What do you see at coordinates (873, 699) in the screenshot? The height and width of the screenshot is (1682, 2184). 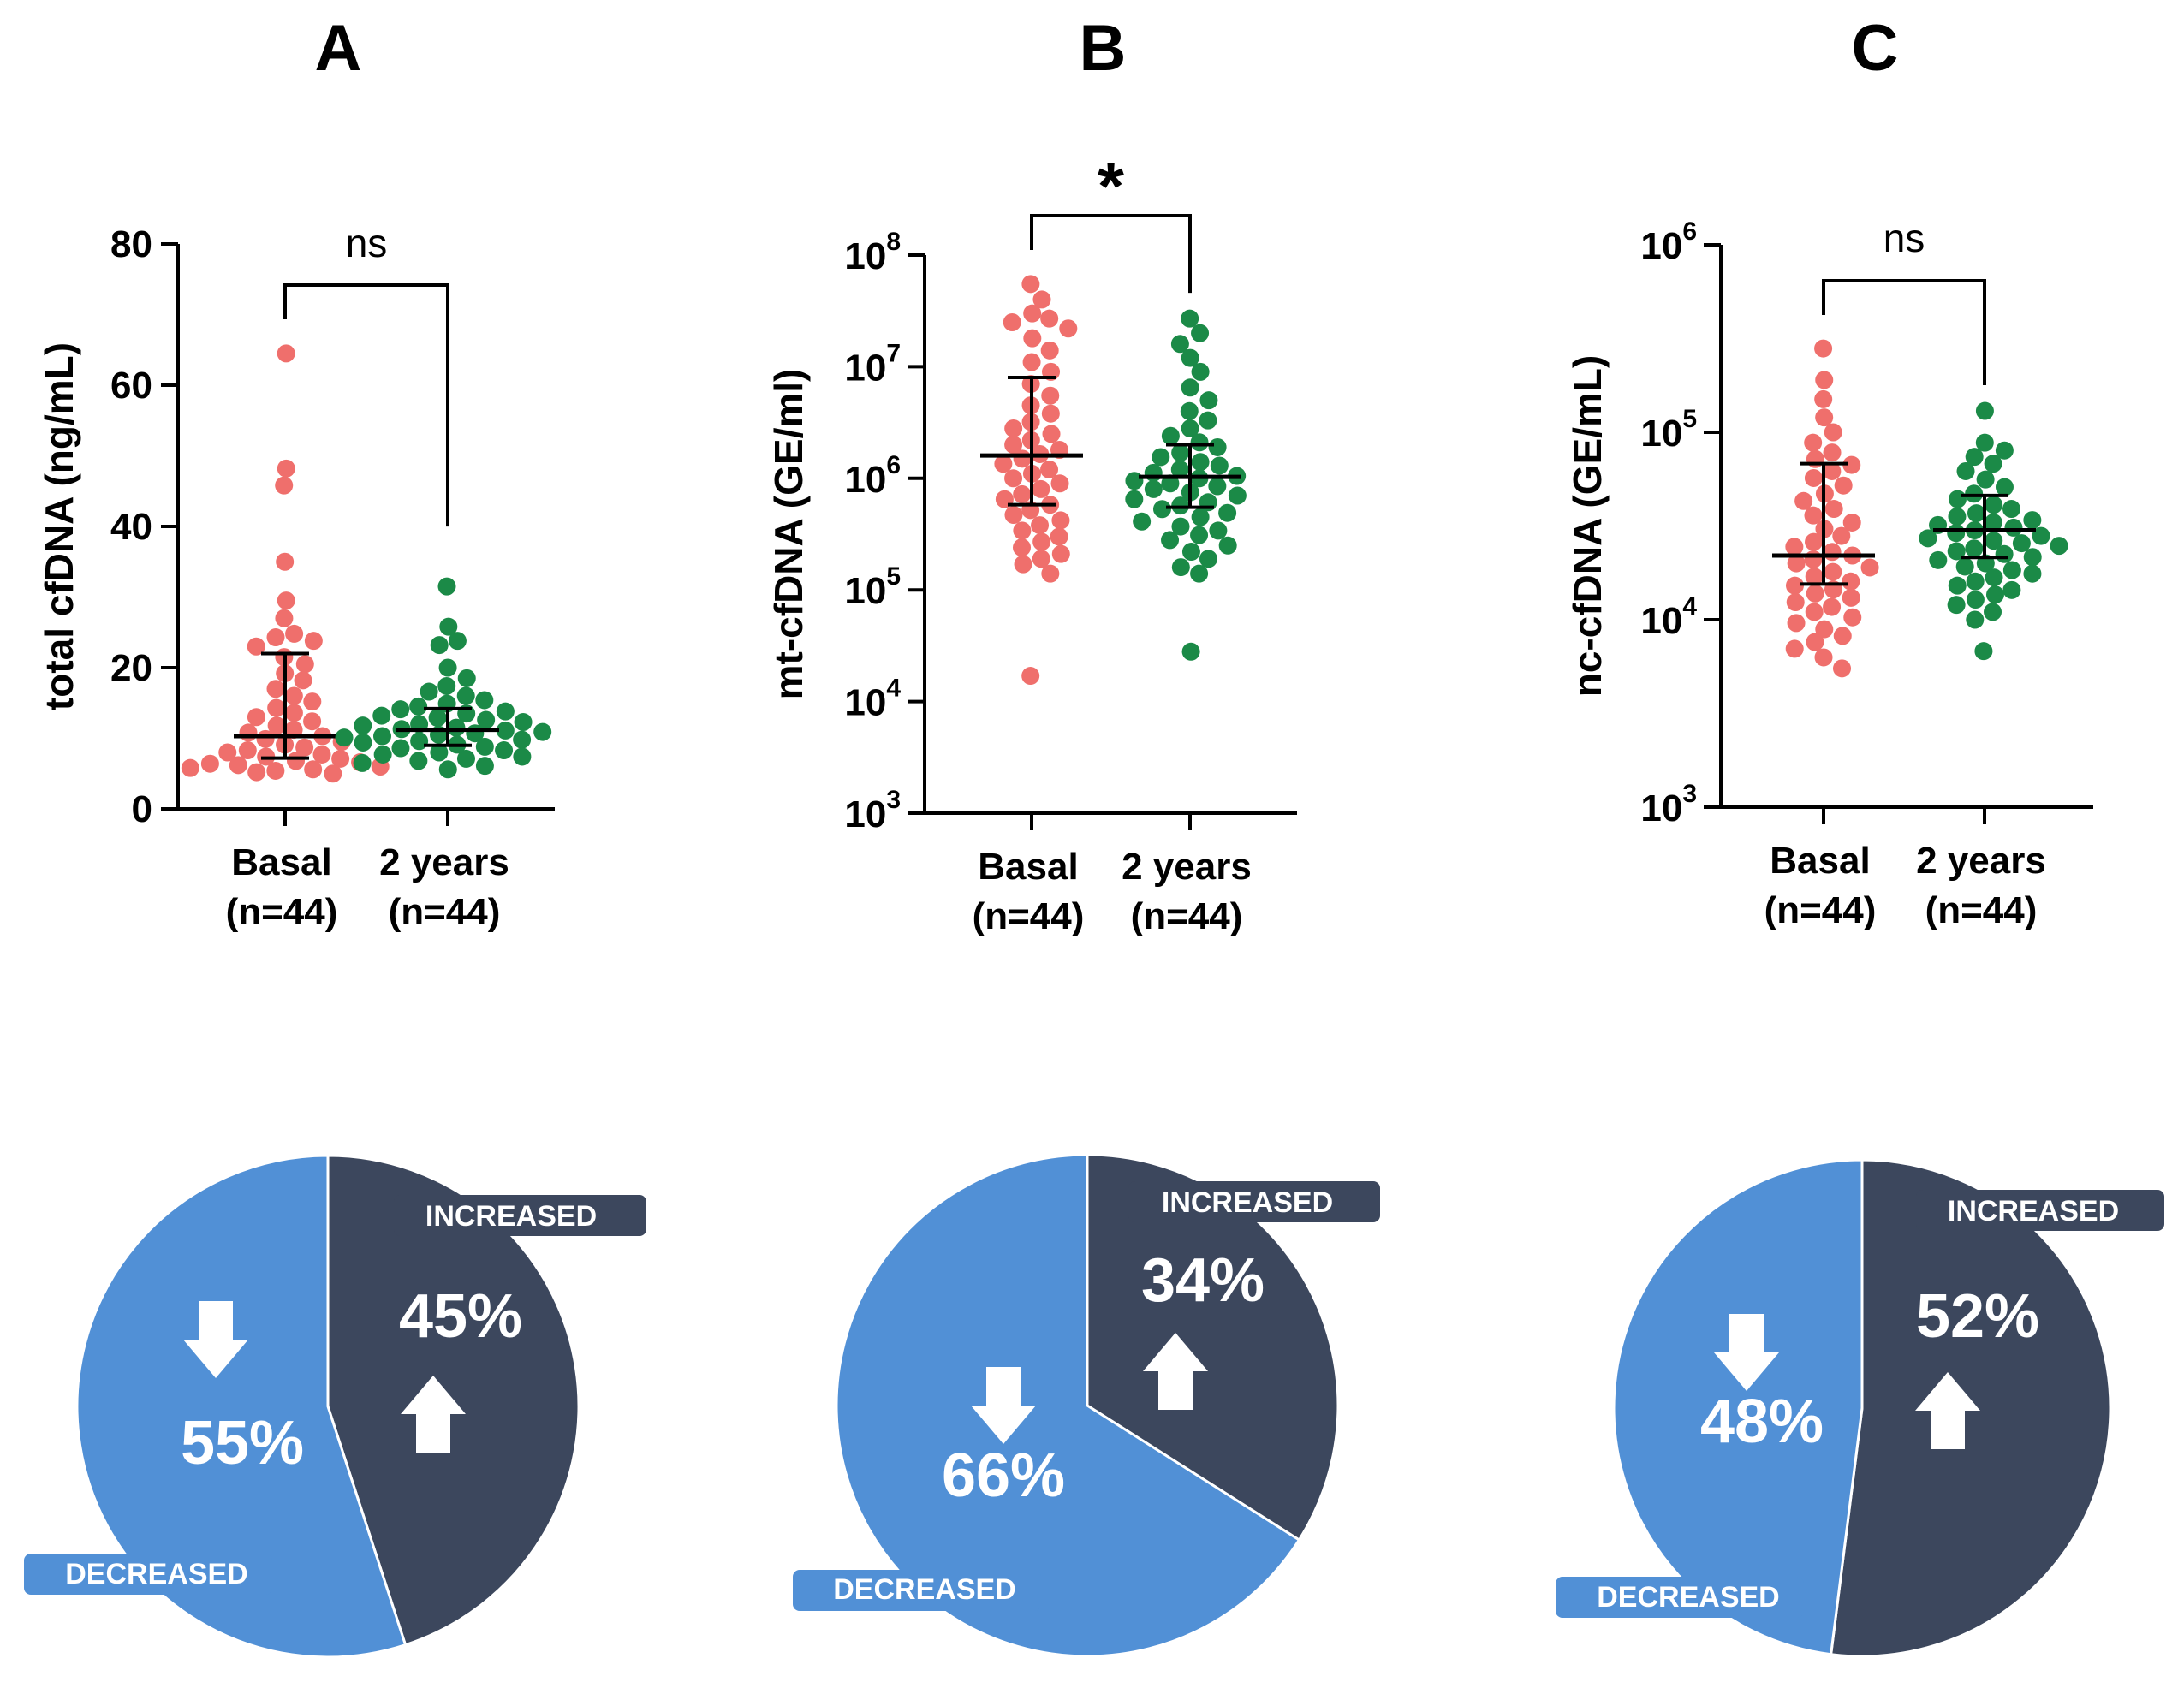 I see `y-tick-label: 10⁴` at bounding box center [873, 699].